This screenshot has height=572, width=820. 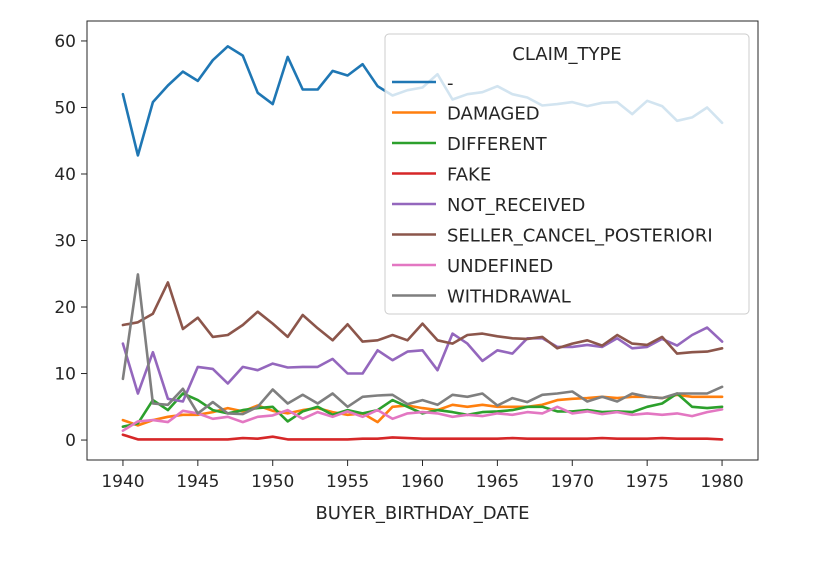 I want to click on x-tick-label: 1940, so click(x=122, y=482).